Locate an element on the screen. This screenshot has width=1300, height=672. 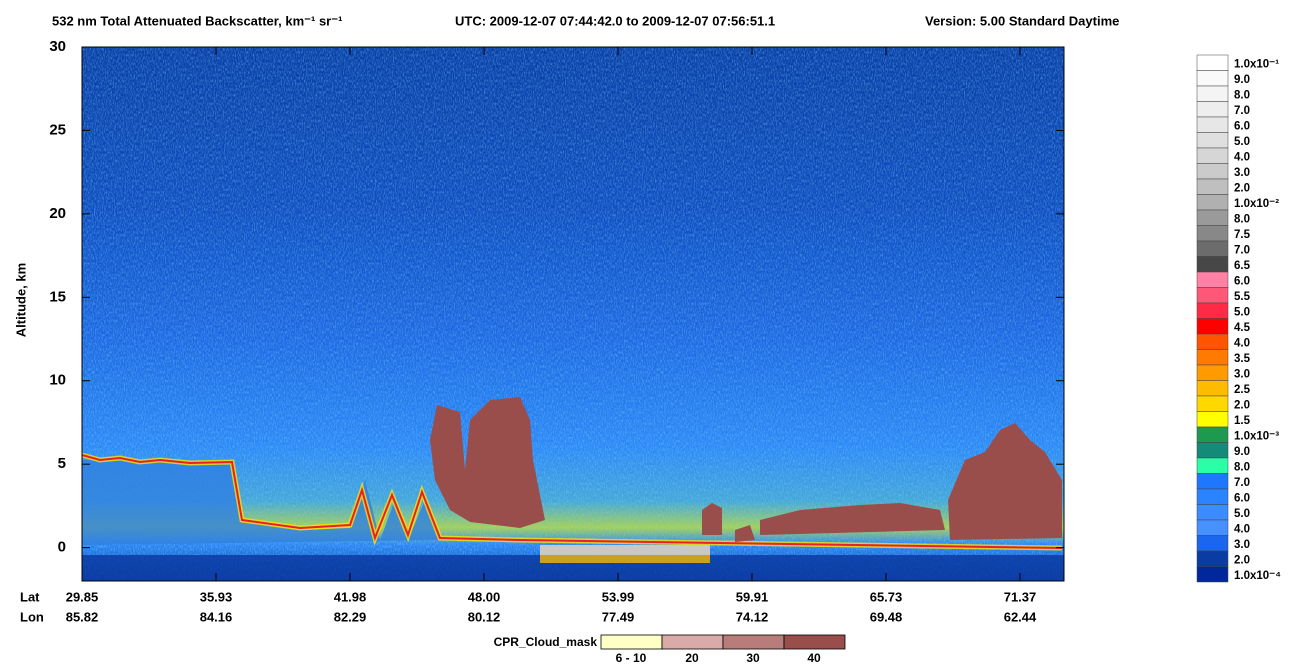
colorbar-label: 5.5 is located at coordinates (1242, 297).